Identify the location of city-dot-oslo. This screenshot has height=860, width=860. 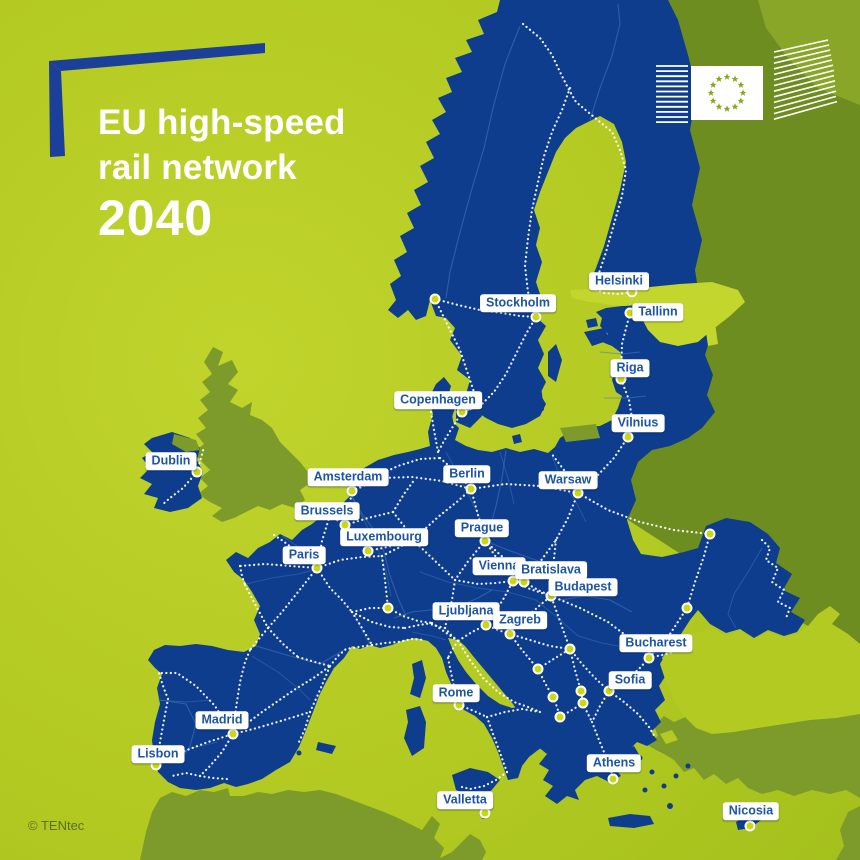
(435, 299).